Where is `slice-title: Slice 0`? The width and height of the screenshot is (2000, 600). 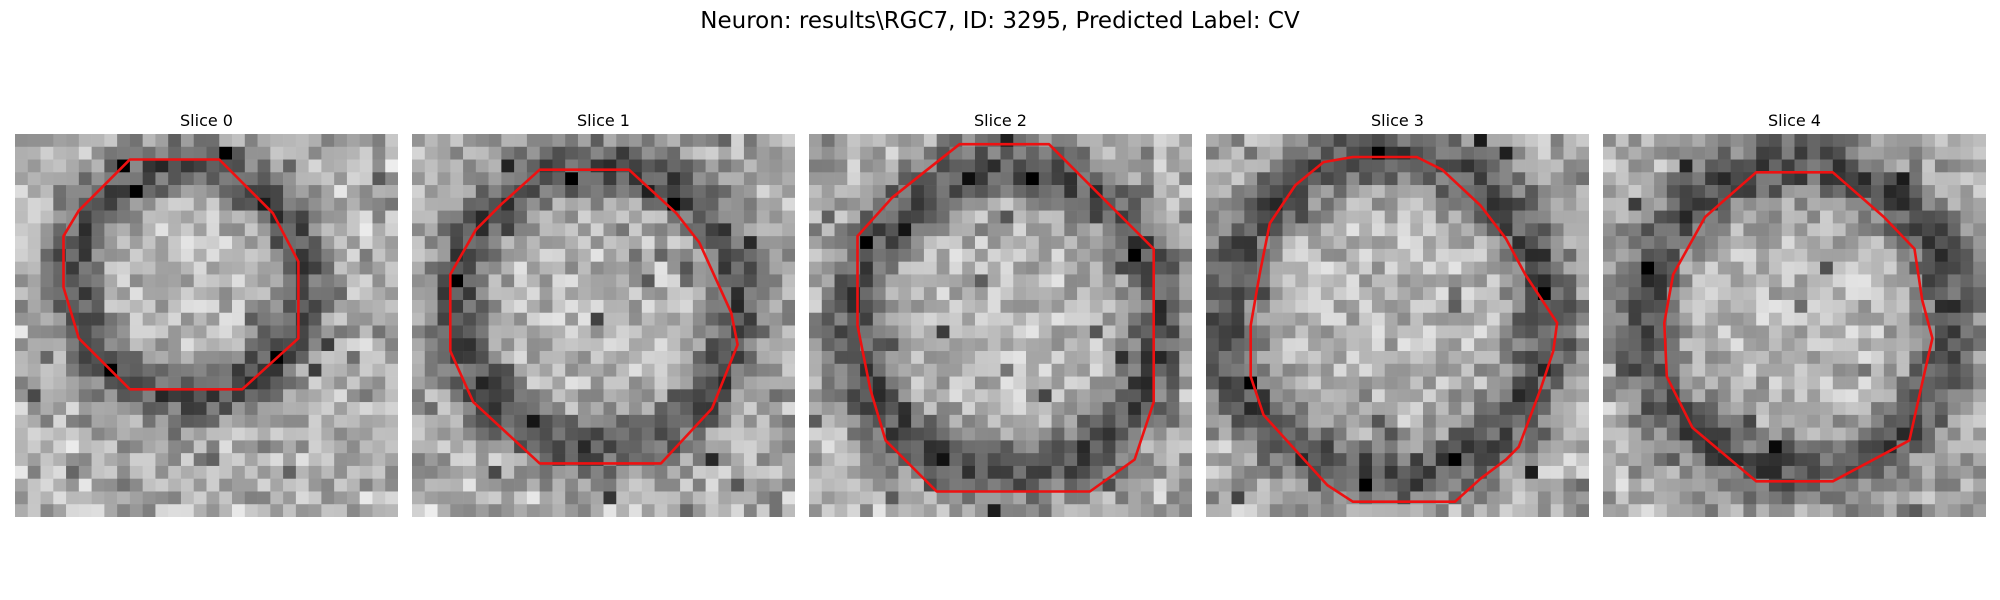
slice-title: Slice 0 is located at coordinates (206, 120).